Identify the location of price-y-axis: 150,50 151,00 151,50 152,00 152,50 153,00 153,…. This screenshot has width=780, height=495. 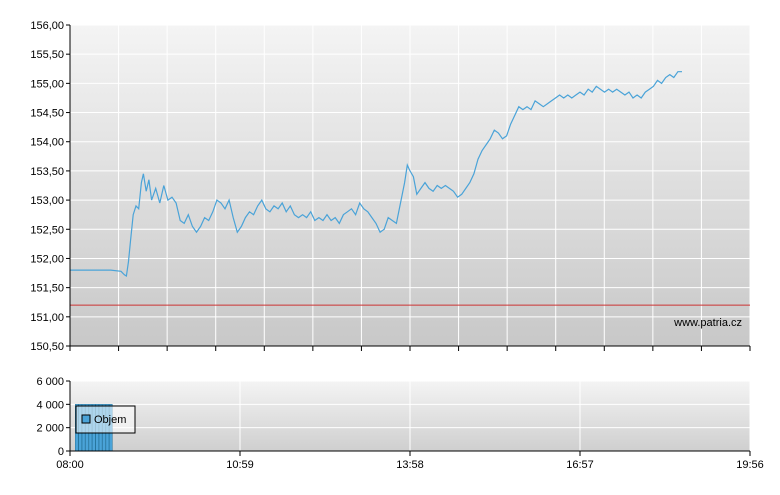
(50, 186).